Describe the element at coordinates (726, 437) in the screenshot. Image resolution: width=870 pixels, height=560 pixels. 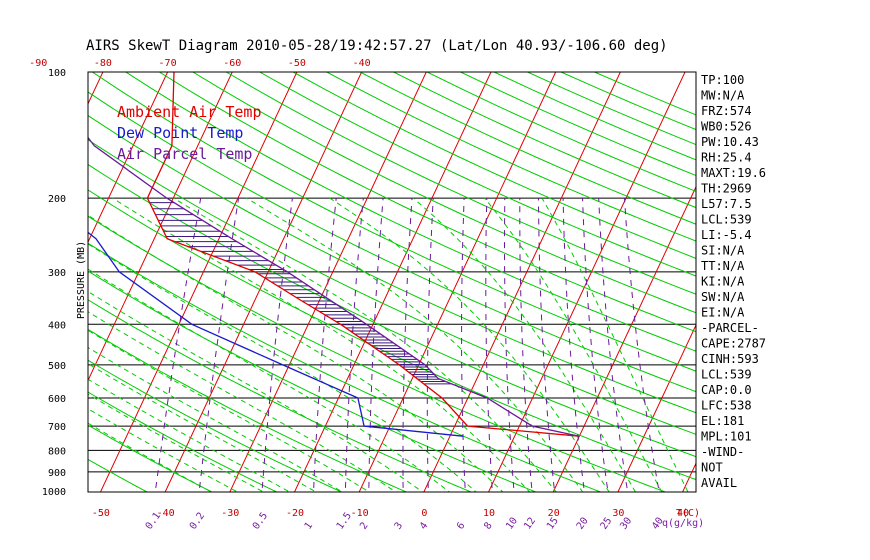
I see `index-entry: MPL:101` at that location.